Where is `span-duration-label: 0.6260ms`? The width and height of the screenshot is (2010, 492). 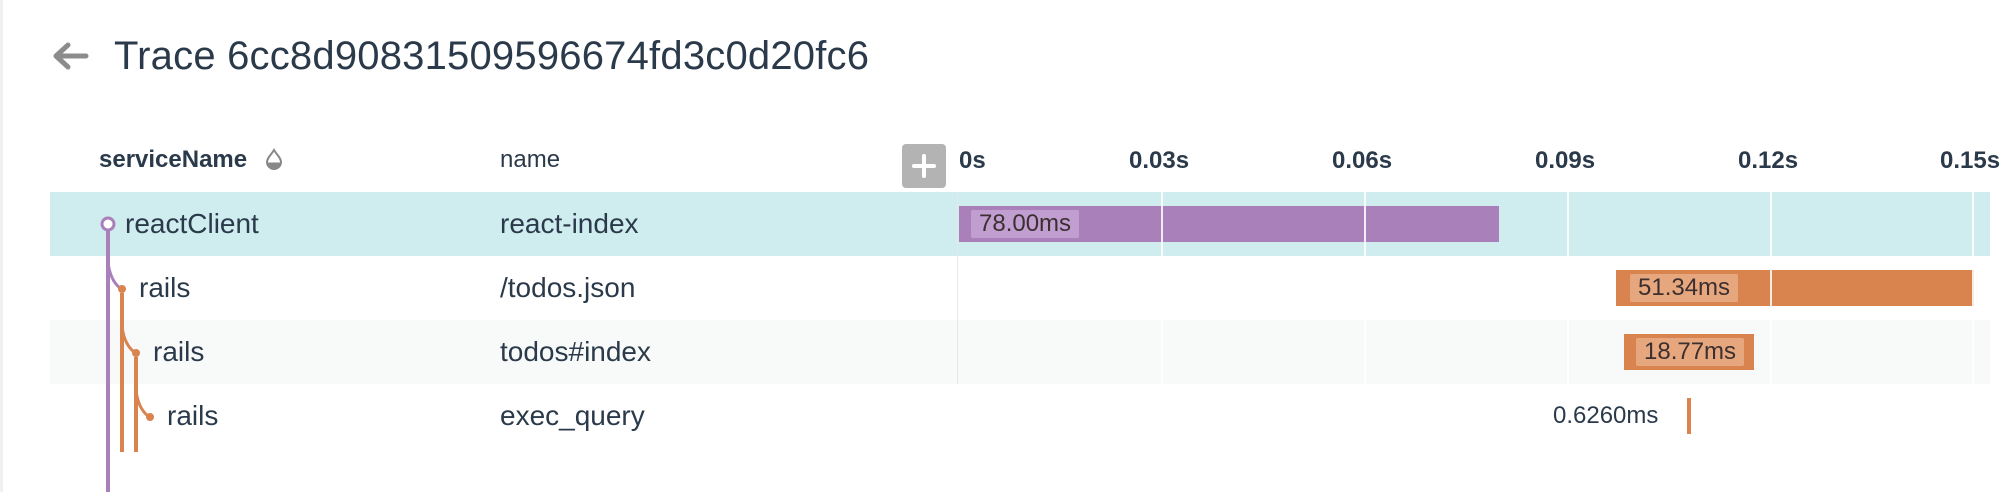
span-duration-label: 0.6260ms is located at coordinates (1606, 415).